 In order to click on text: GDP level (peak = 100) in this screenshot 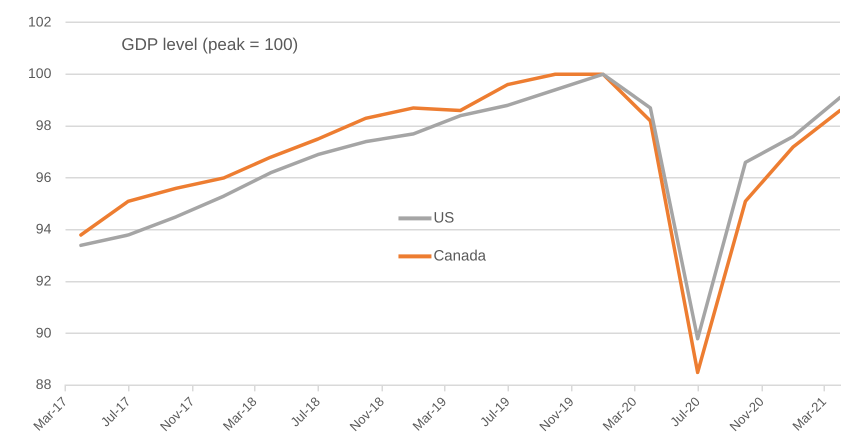, I will do `click(209, 44)`.